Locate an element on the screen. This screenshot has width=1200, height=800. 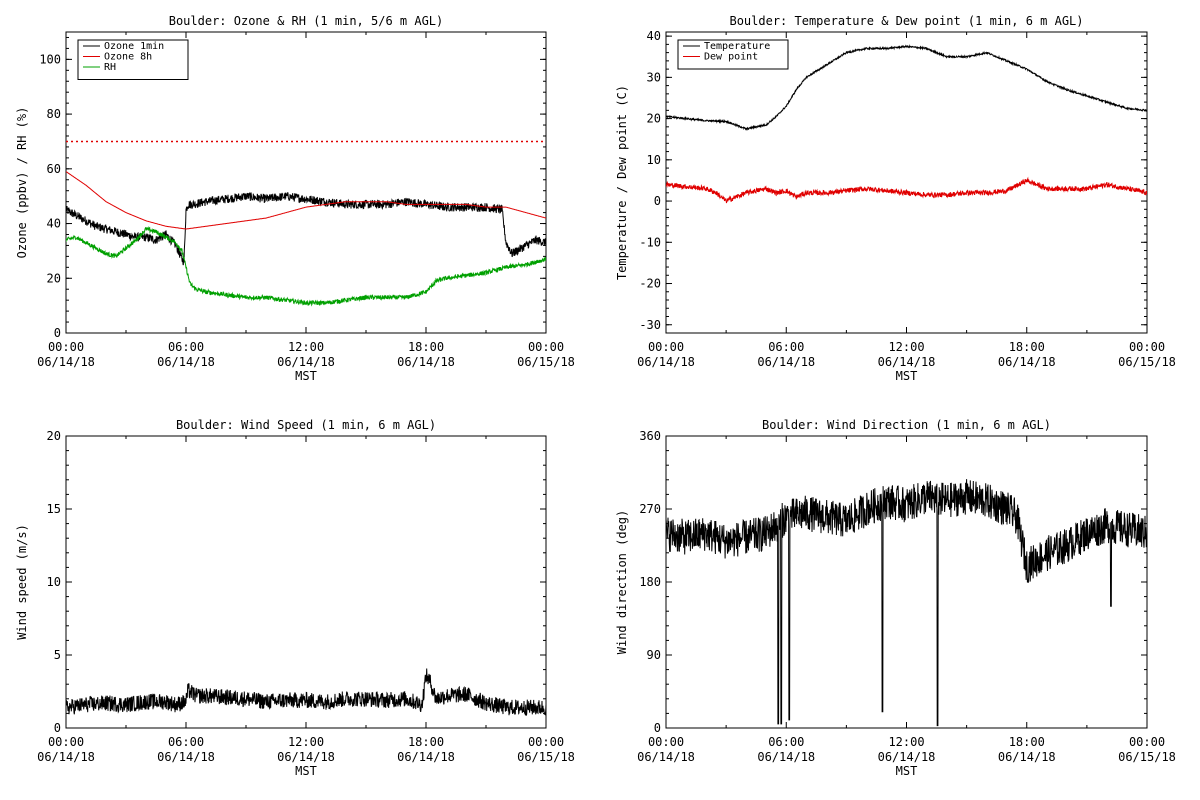
y-axis-label: Temperature / Dew point (C) is located at coordinates (622, 182).